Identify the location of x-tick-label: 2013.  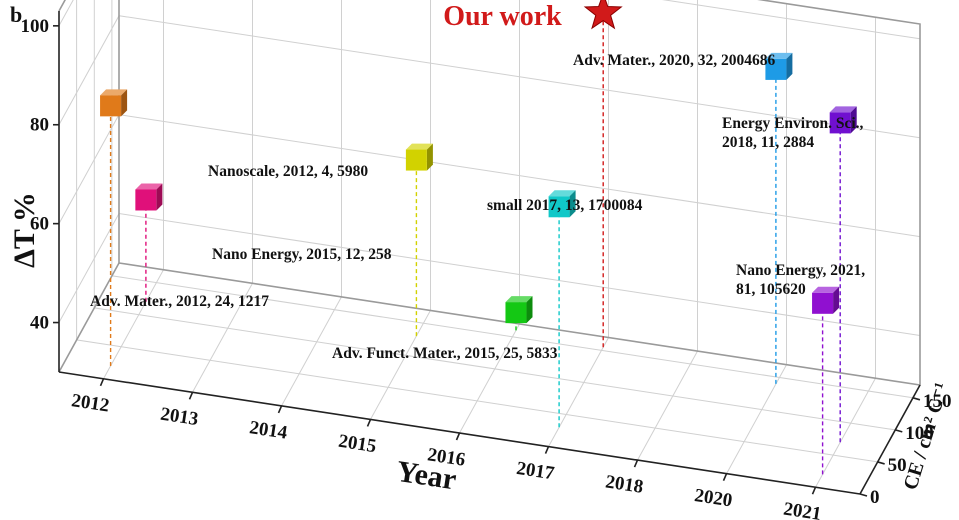
(179, 417).